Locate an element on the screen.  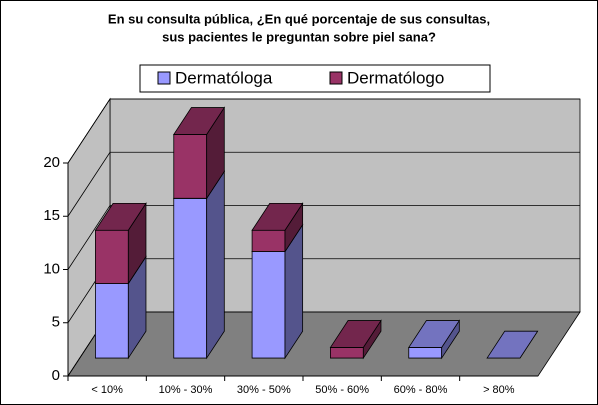
y-tick-label: 10 is located at coordinates (51, 268).